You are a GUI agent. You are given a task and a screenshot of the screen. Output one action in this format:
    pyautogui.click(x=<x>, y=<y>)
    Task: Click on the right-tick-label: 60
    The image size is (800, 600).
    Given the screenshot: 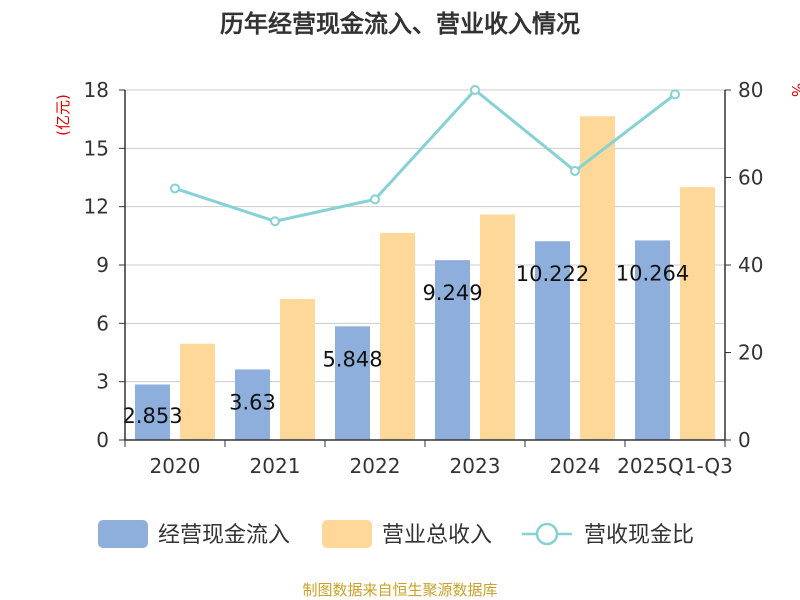 What is the action you would take?
    pyautogui.click(x=750, y=178)
    